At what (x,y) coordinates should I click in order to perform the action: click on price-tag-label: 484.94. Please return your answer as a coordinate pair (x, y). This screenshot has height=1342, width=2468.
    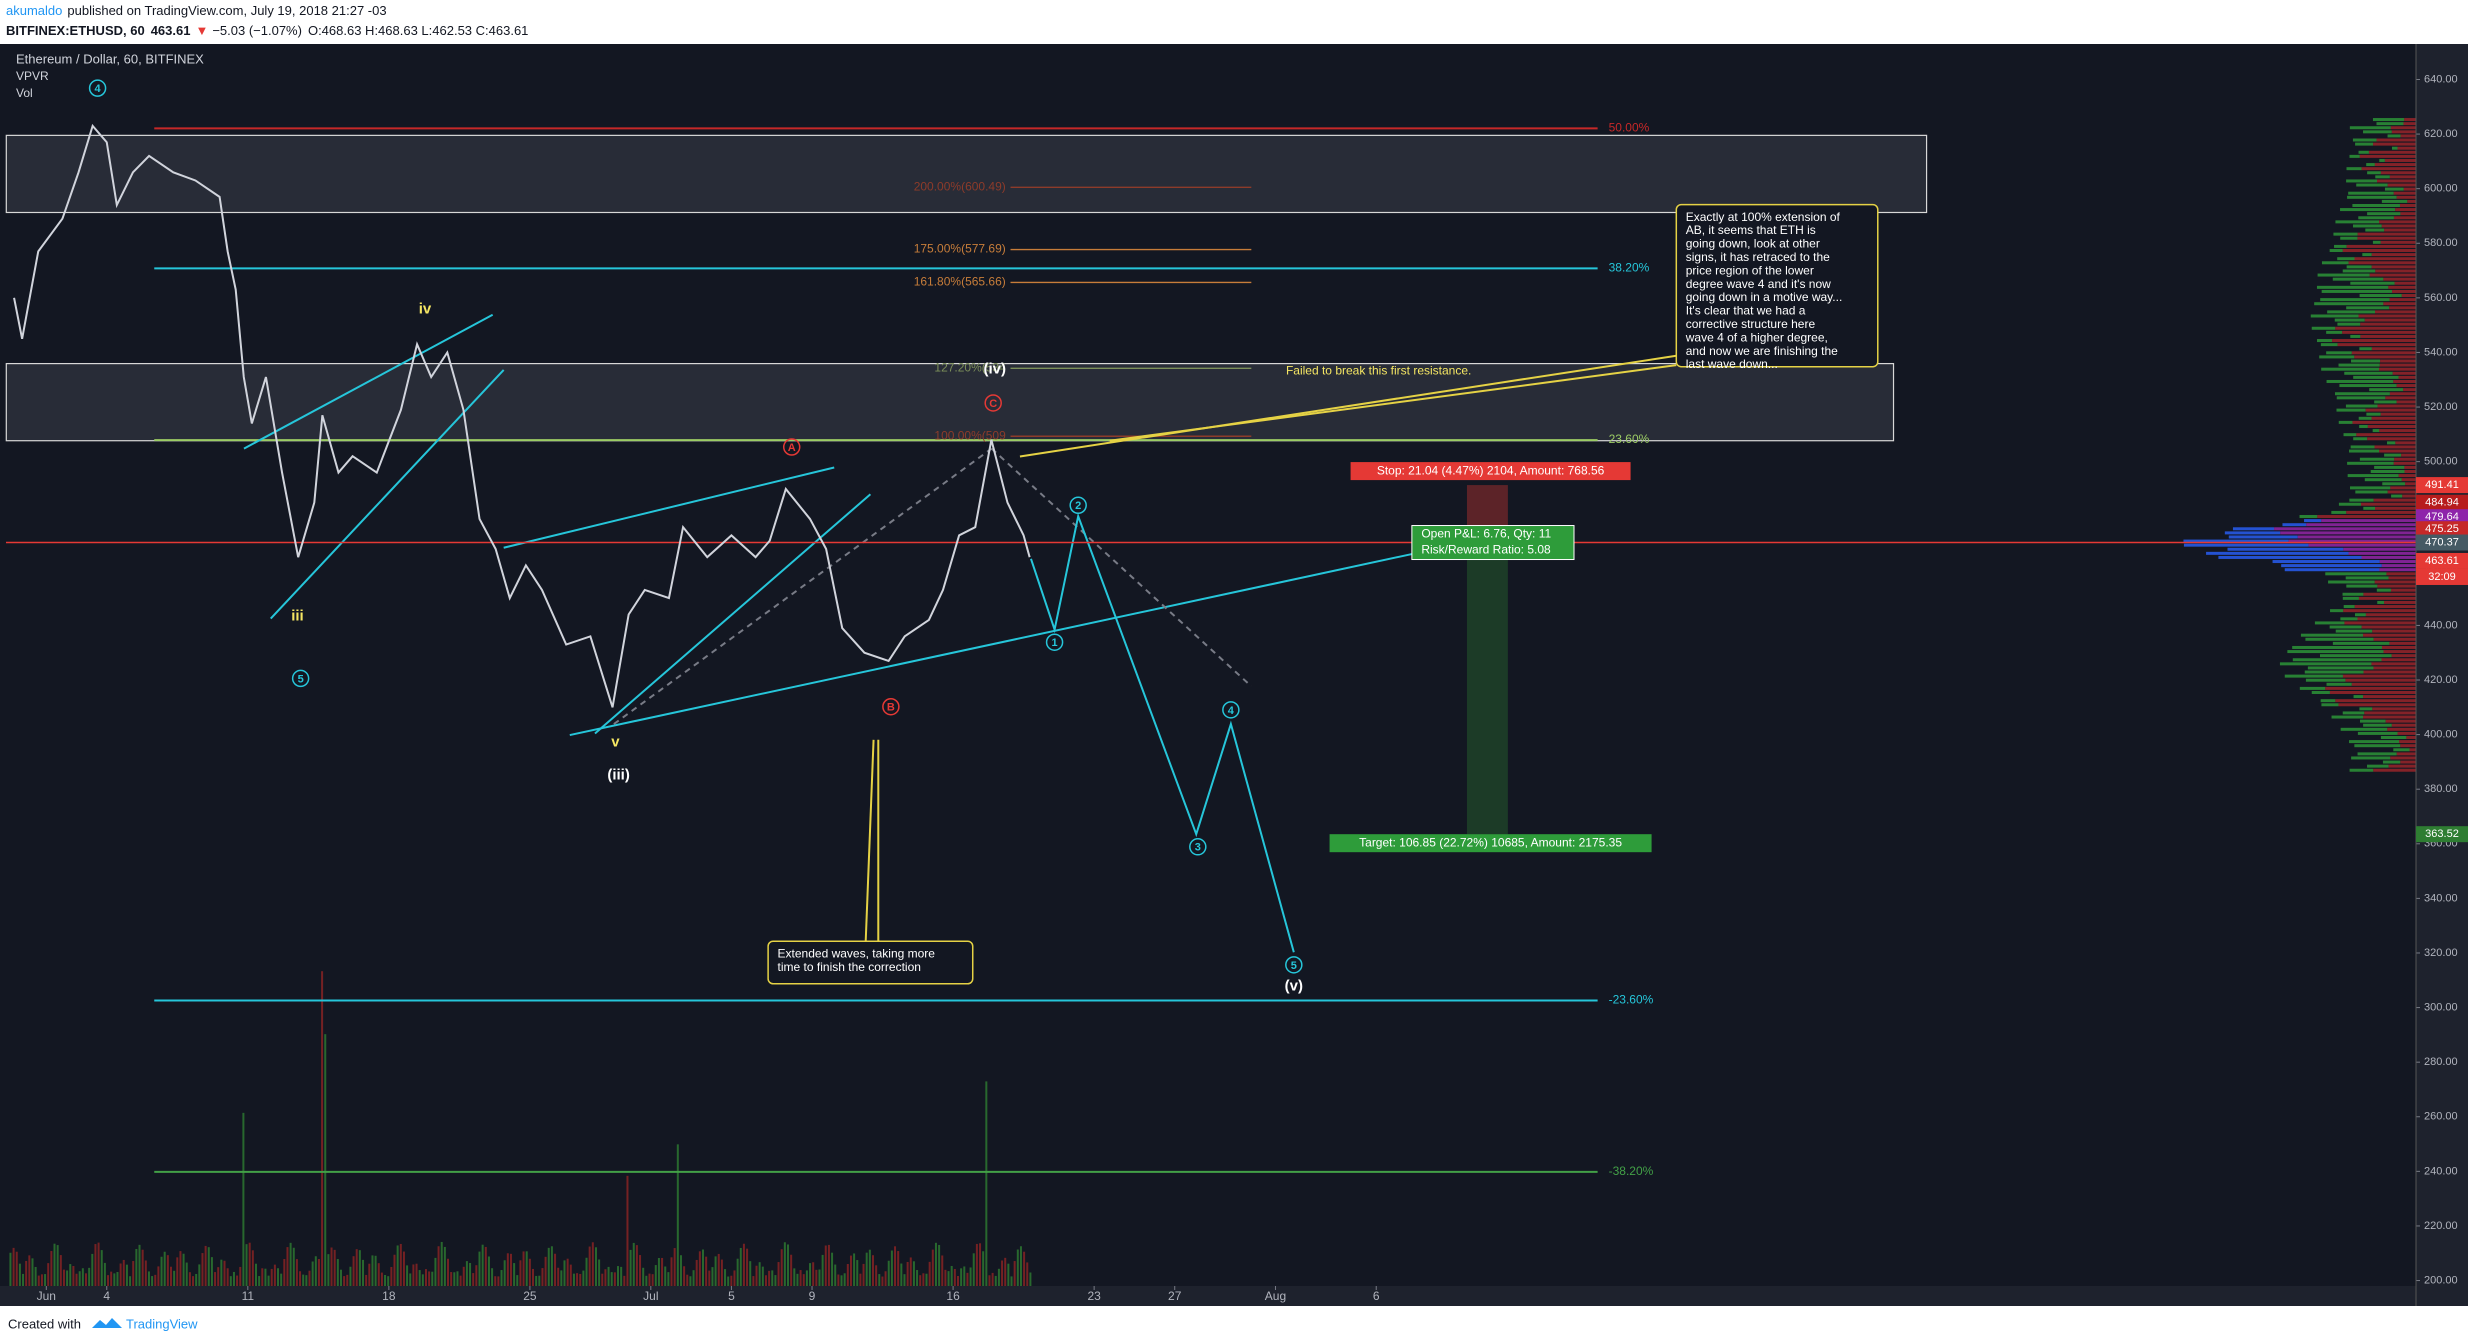
    Looking at the image, I should click on (2442, 503).